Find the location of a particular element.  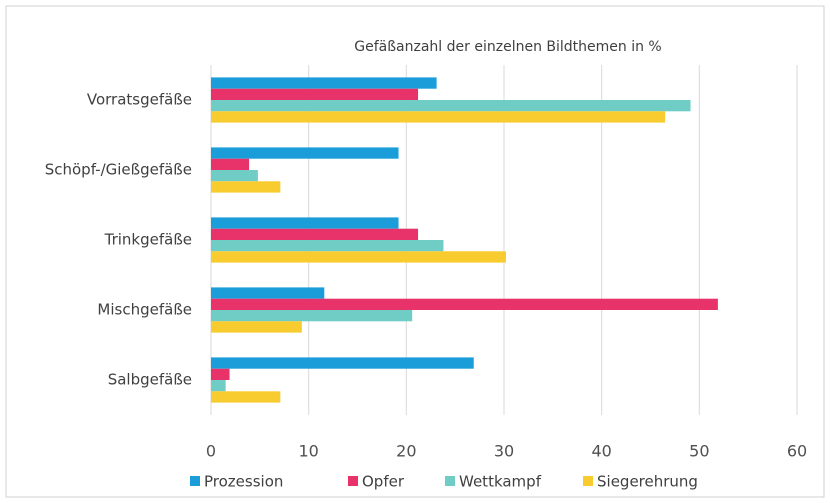

x-tick-label: 50 is located at coordinates (699, 451).